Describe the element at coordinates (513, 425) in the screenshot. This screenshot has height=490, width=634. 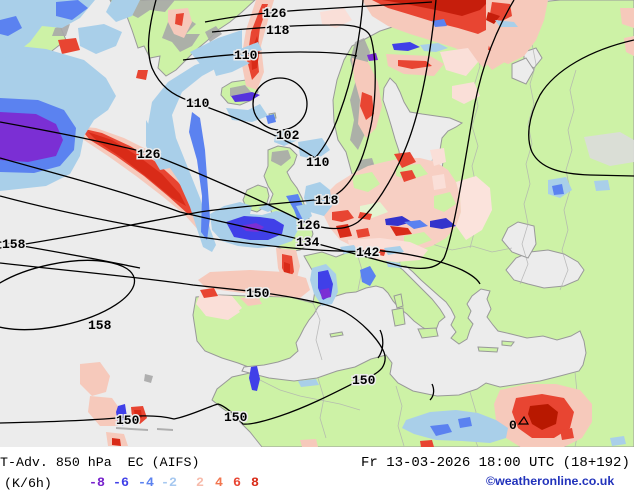
I see `svg-text: 0` at that location.